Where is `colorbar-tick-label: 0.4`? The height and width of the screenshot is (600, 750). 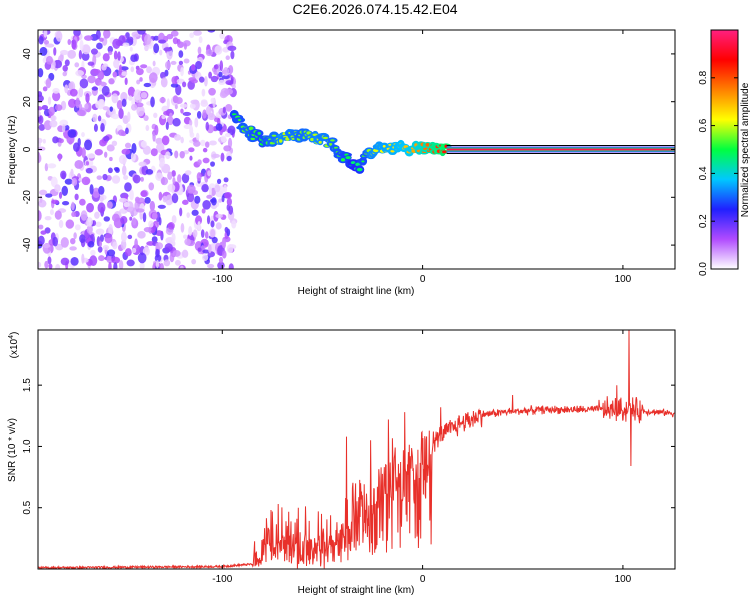 colorbar-tick-label: 0.4 is located at coordinates (703, 173).